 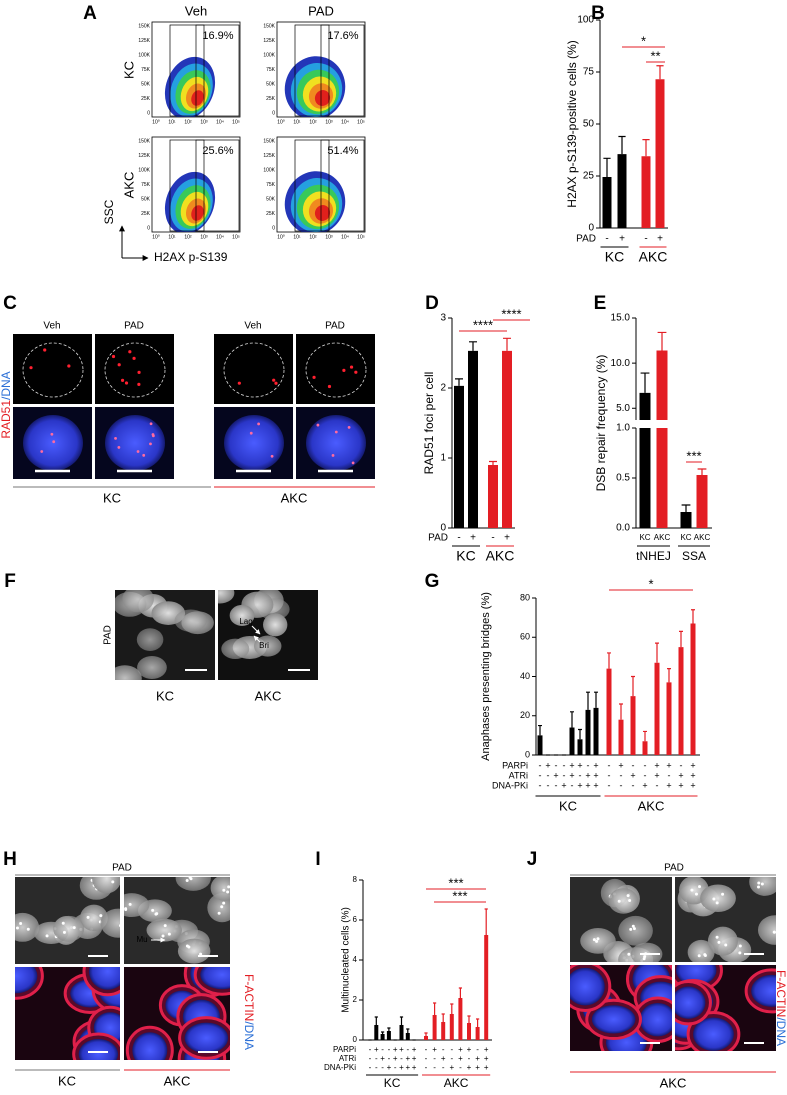 I want to click on axis-tick-label: 100K, so click(x=144, y=55).